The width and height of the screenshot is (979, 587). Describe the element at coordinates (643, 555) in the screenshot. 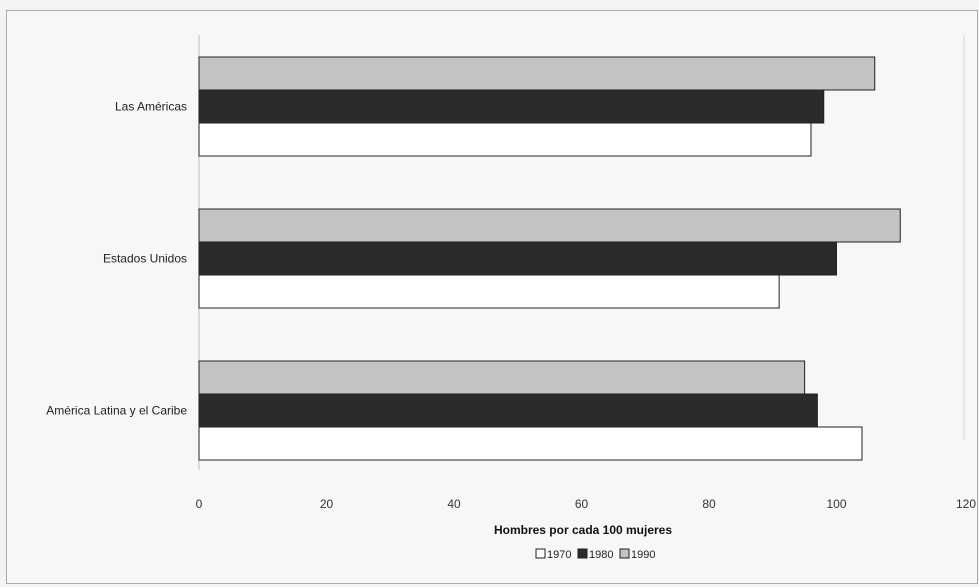

I see `legend-label-1990: 1990` at that location.